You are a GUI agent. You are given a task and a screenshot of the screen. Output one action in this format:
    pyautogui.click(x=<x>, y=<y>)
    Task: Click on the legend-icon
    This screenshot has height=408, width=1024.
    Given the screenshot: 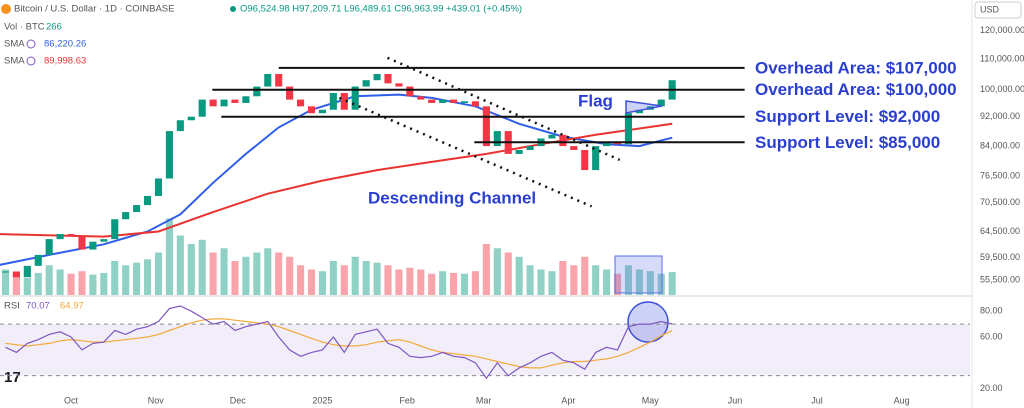 What is the action you would take?
    pyautogui.click(x=31, y=61)
    